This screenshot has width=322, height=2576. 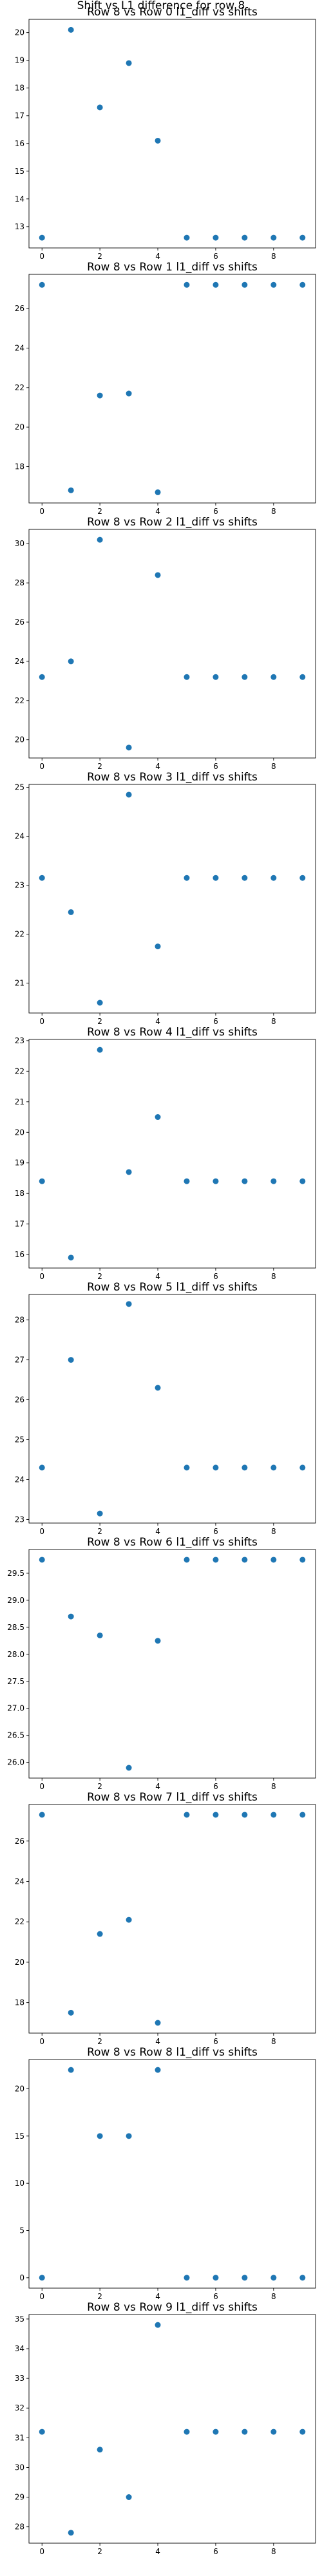 I want to click on y-tick-label: 15, so click(x=19, y=2136).